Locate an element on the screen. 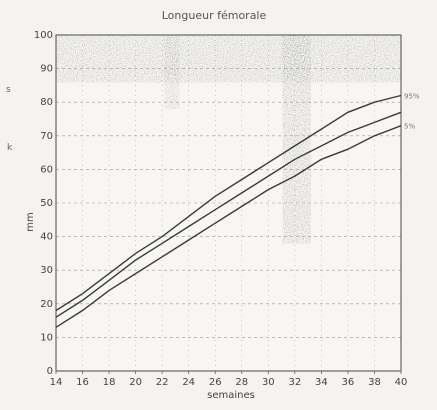 The width and height of the screenshot is (437, 410). percentile-label-1: 95% is located at coordinates (412, 96).